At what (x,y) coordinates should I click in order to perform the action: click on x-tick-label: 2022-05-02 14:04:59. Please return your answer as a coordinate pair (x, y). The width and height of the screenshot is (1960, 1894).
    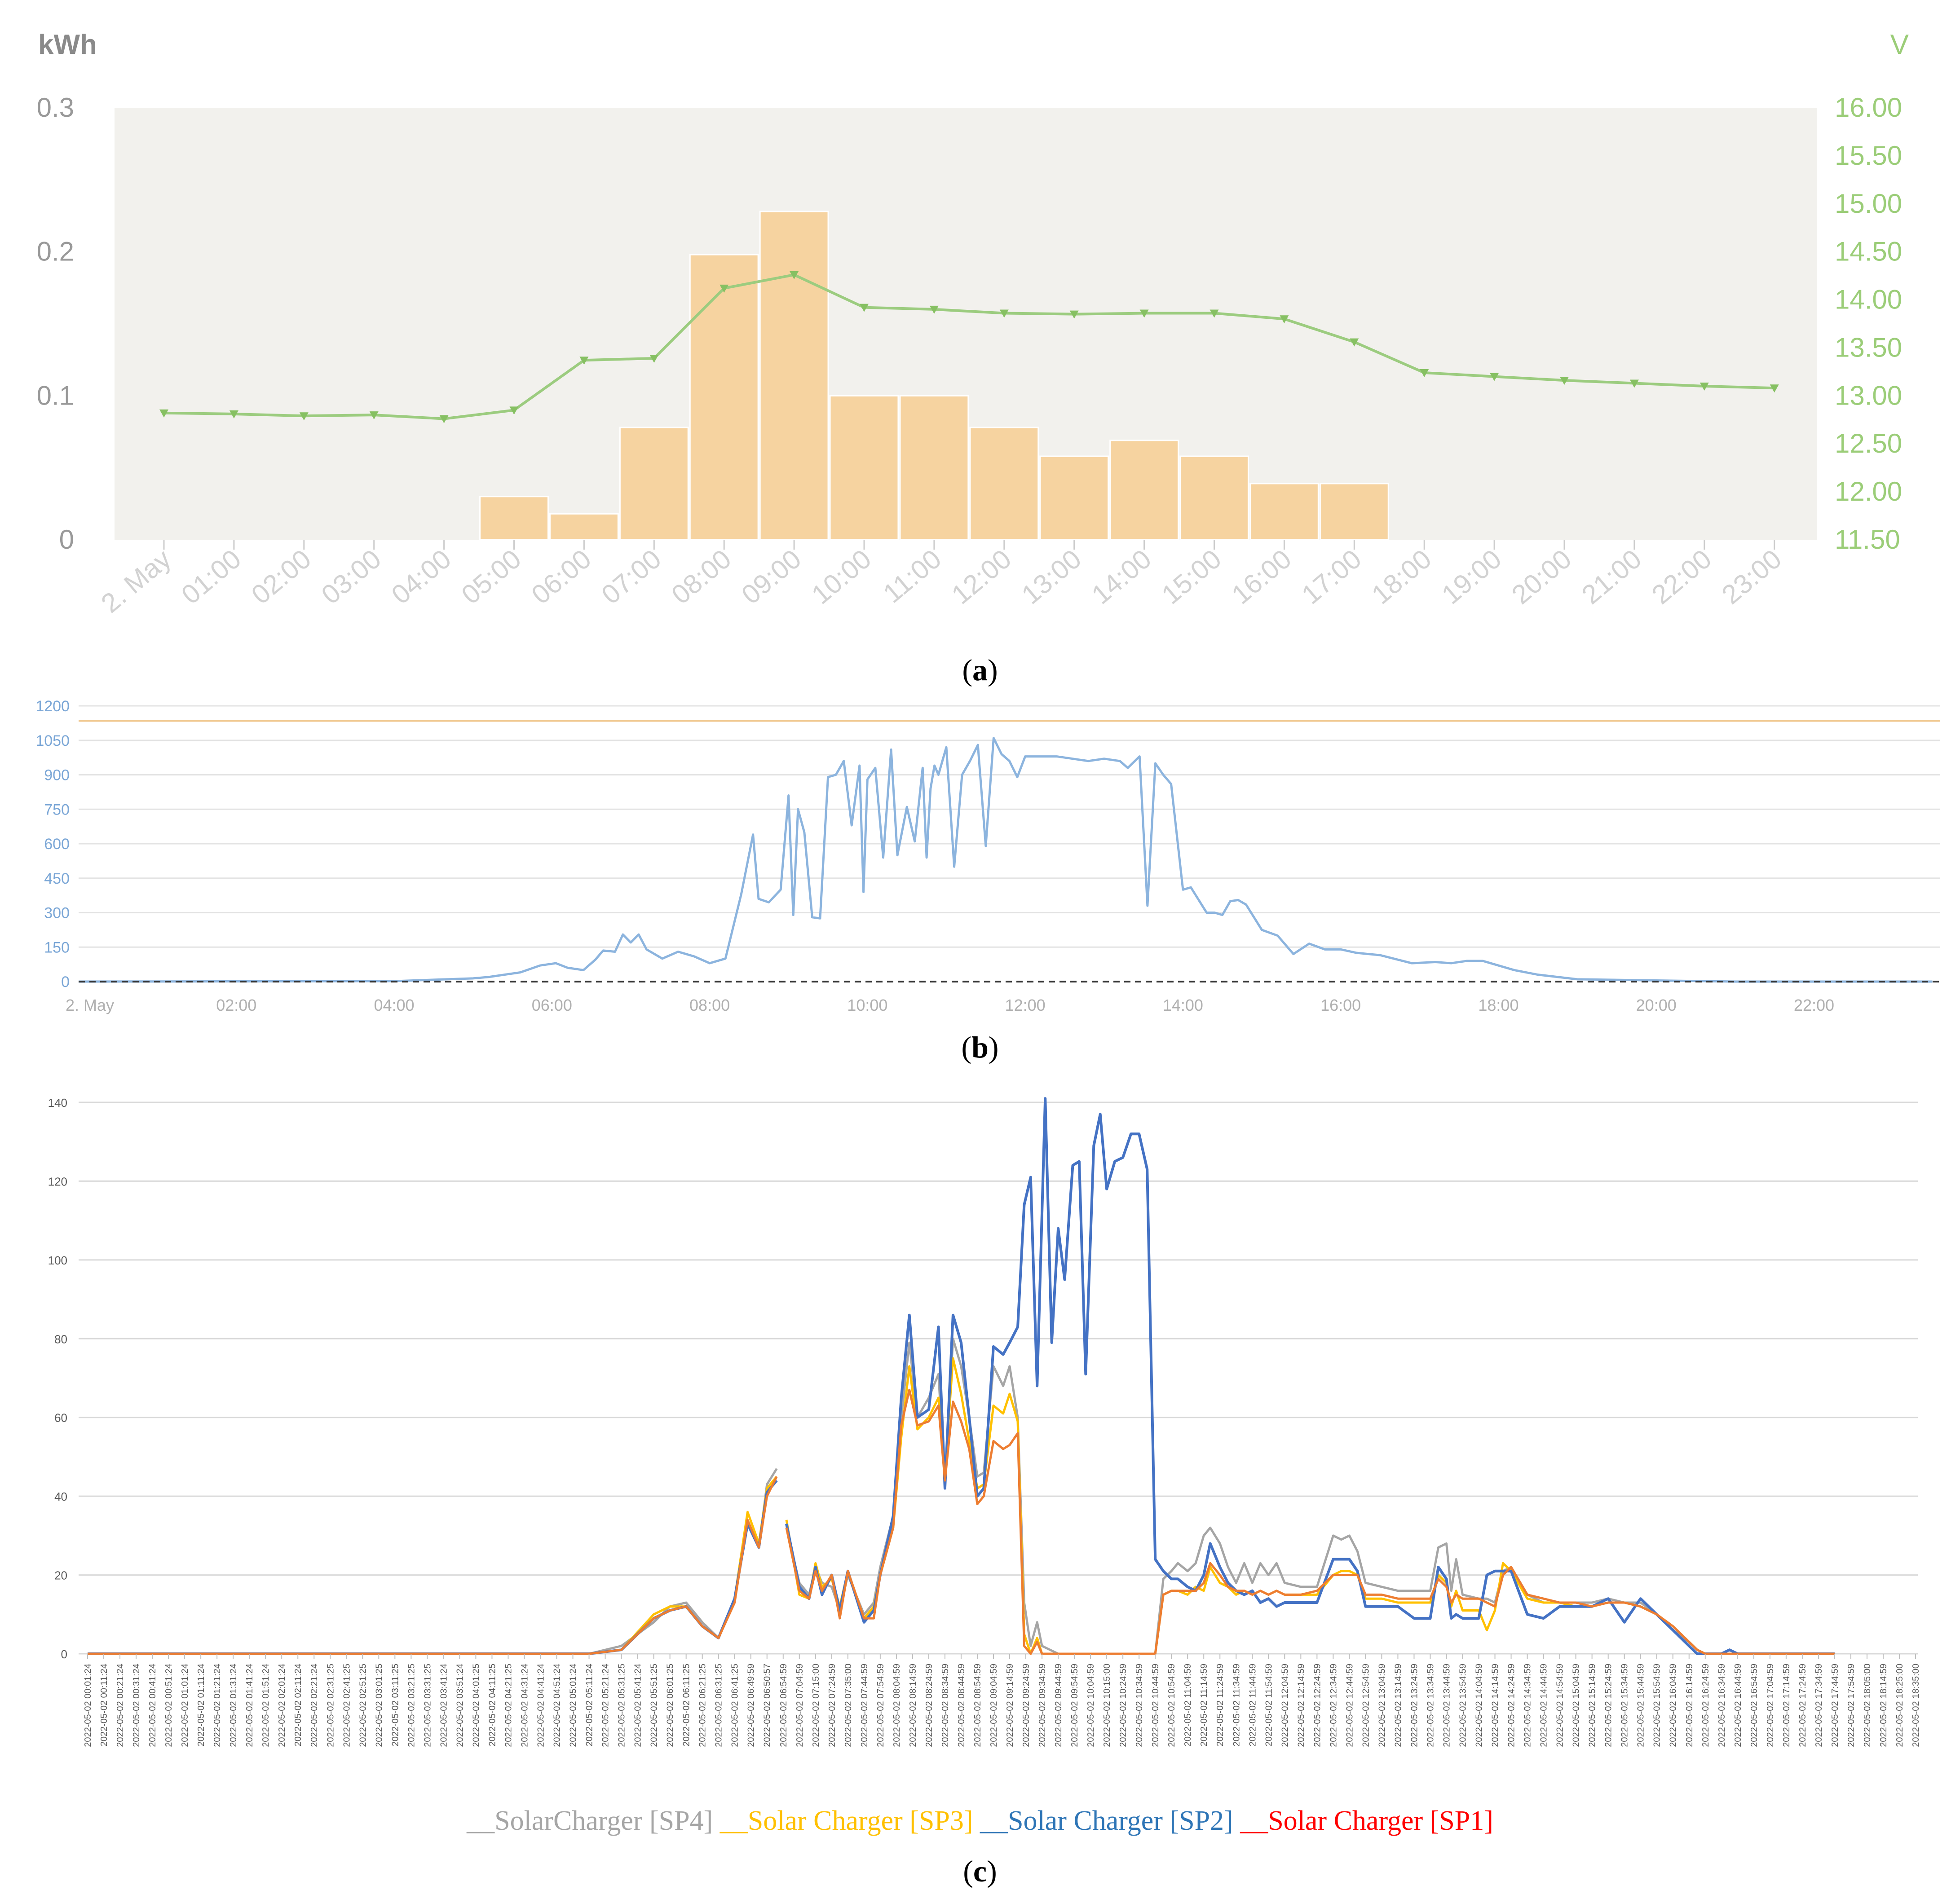
    Looking at the image, I should click on (1479, 1705).